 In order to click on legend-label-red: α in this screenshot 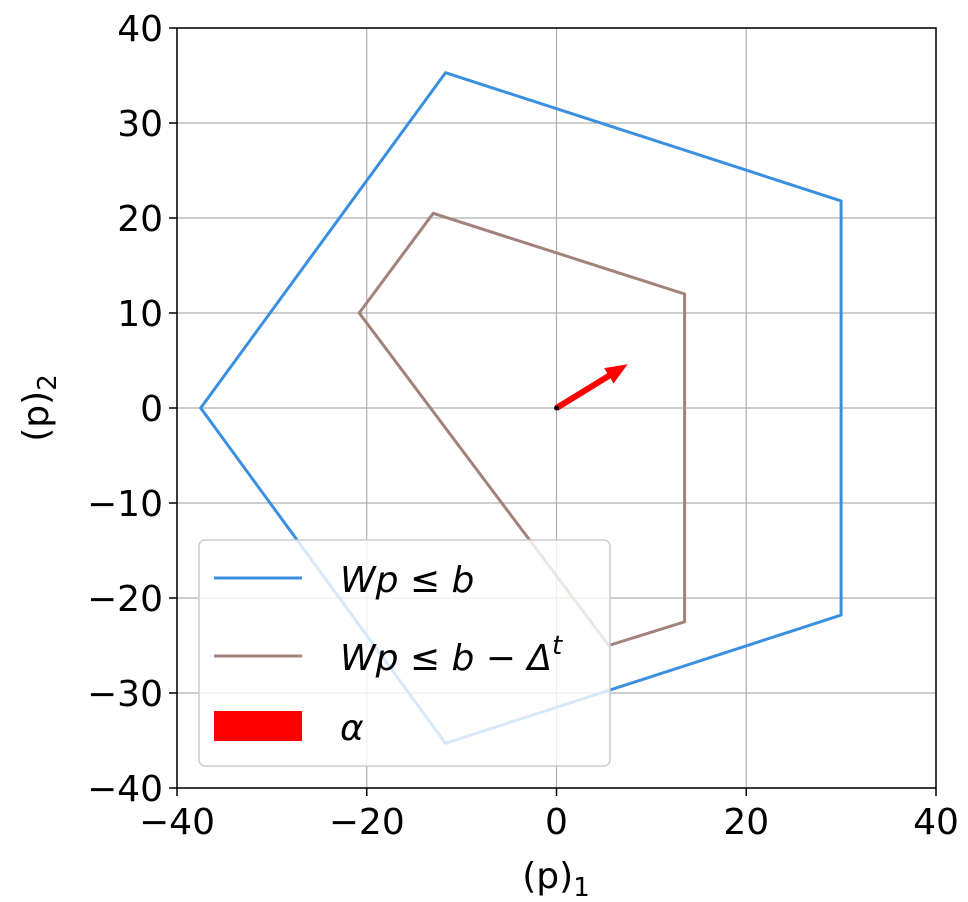, I will do `click(352, 728)`.